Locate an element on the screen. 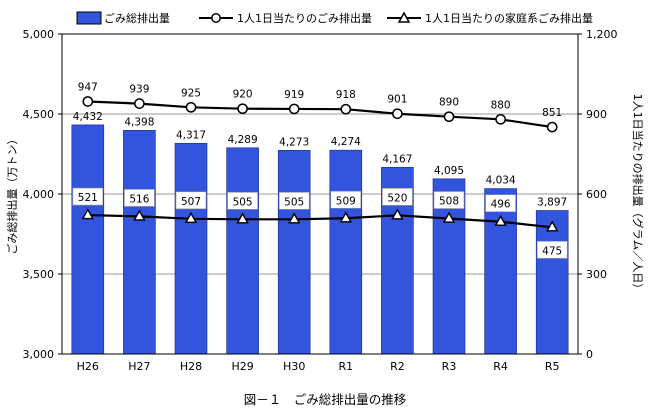 The width and height of the screenshot is (650, 410). x-tick-label: R3 is located at coordinates (449, 366).